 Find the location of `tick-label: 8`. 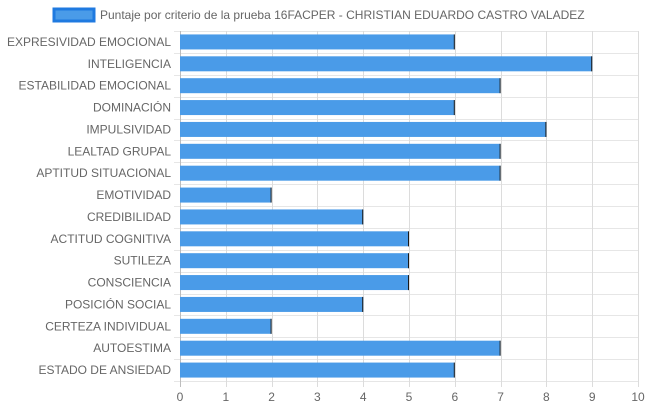

tick-label: 8 is located at coordinates (546, 397).